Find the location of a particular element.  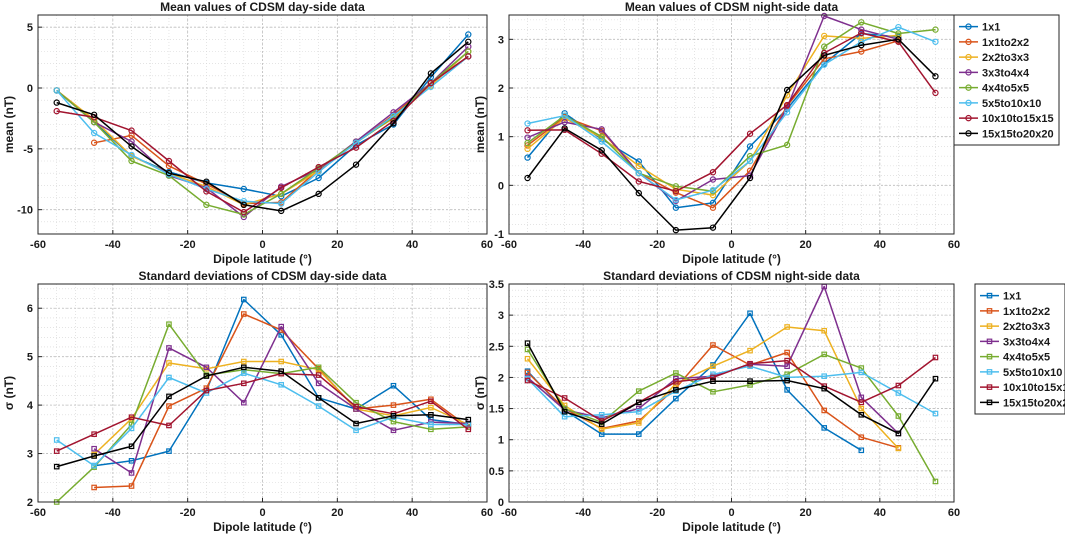

legend-box is located at coordinates (1006, 80).